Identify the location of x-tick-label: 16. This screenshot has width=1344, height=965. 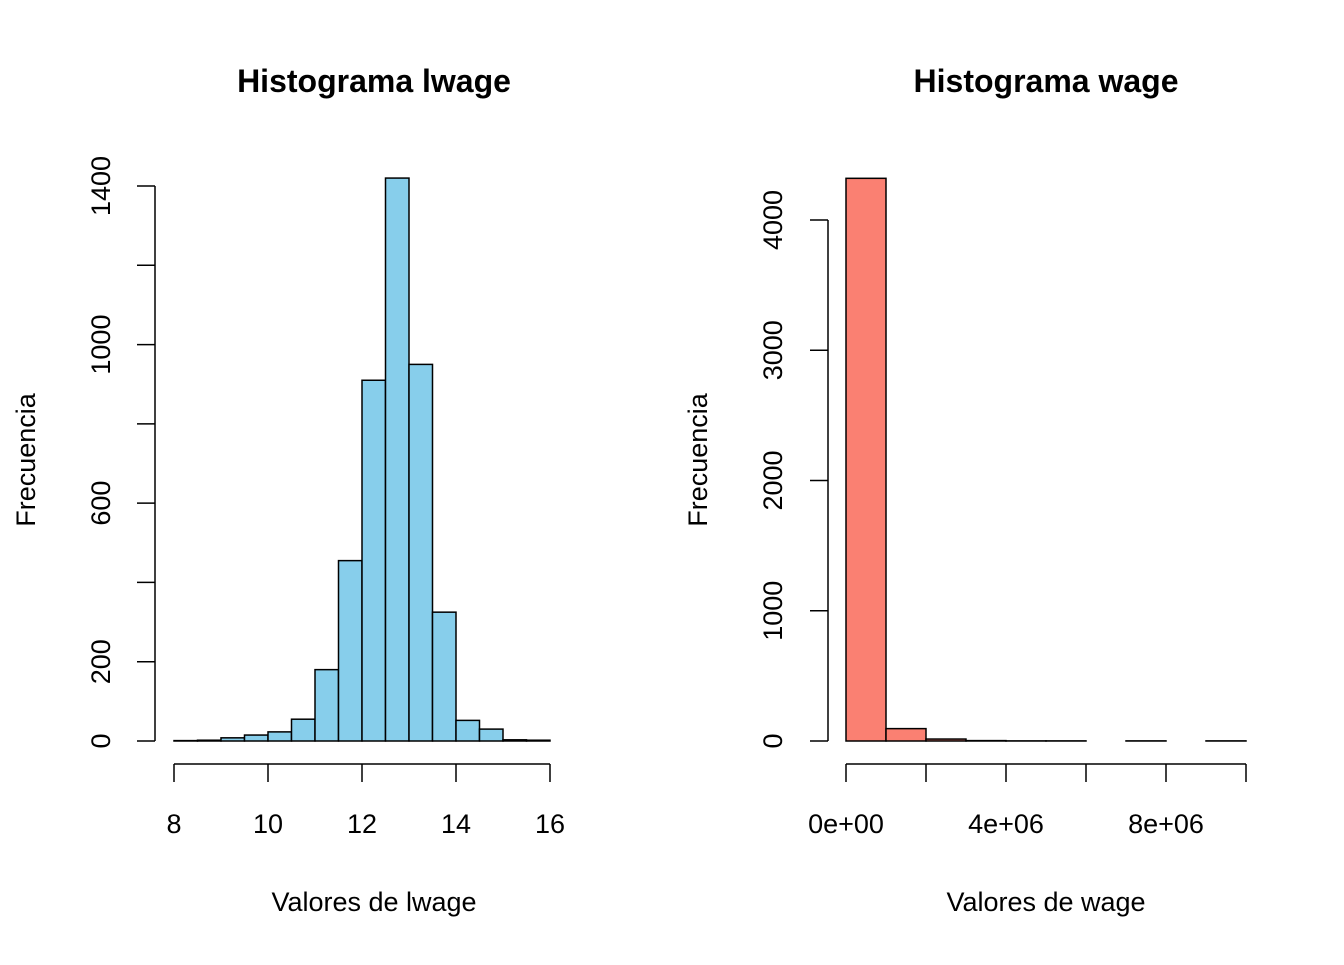
(550, 824).